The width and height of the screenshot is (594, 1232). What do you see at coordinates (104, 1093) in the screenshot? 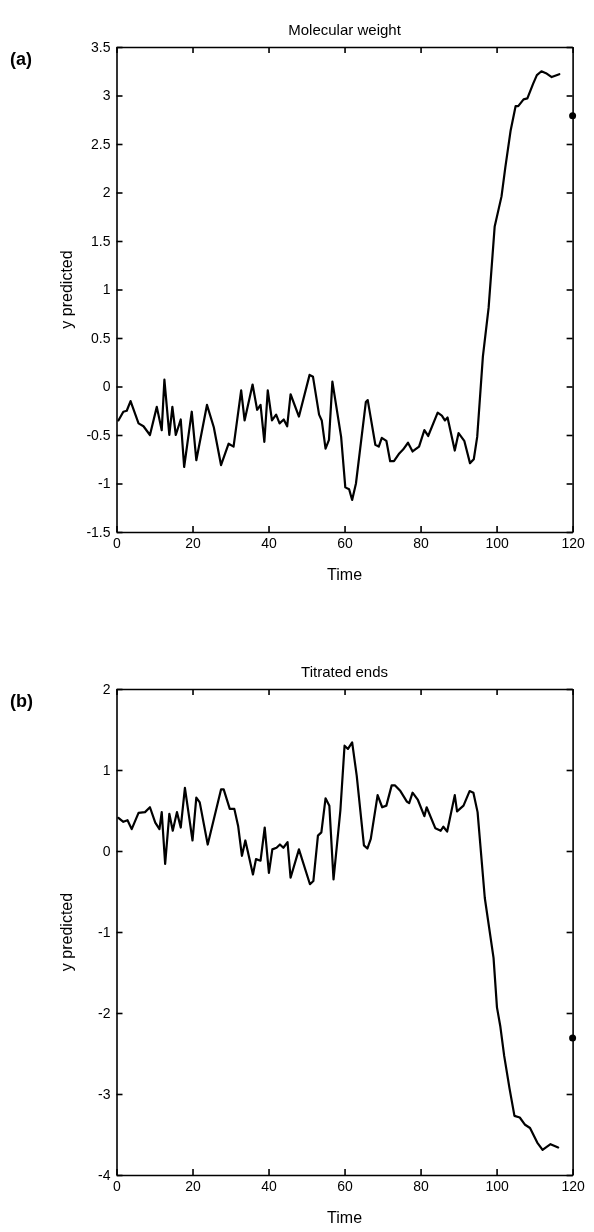
I see `y-tick-label: -3` at bounding box center [104, 1093].